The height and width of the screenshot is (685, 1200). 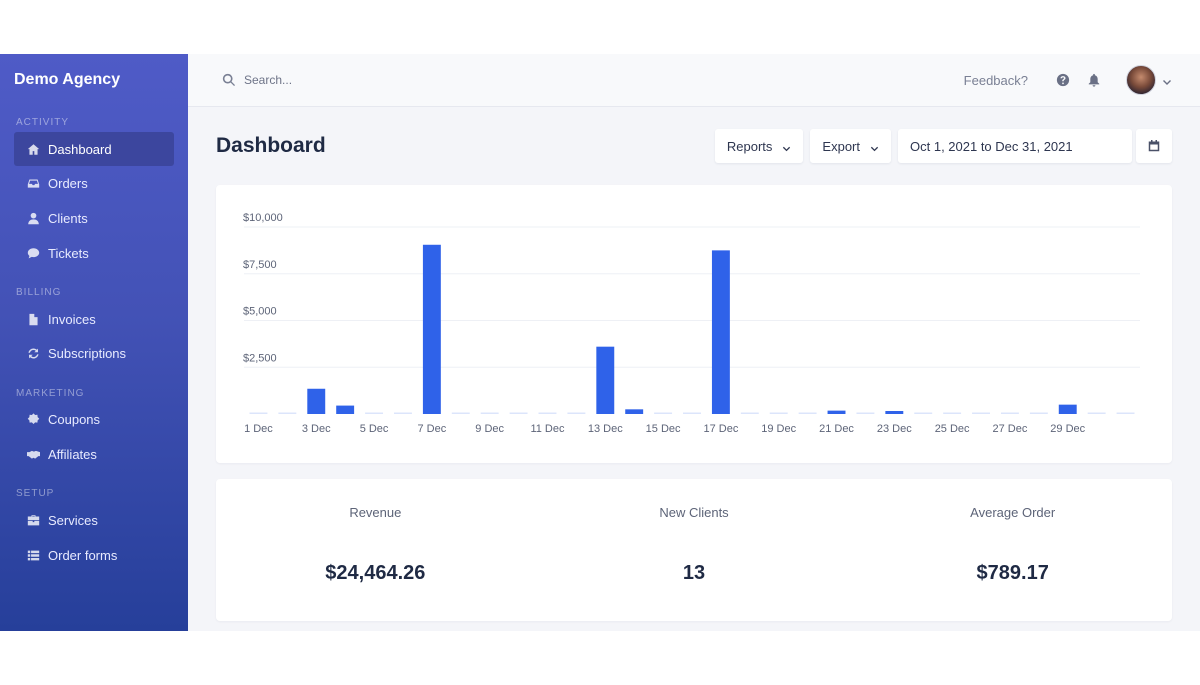 What do you see at coordinates (694, 512) in the screenshot?
I see `stat-label: New Clients` at bounding box center [694, 512].